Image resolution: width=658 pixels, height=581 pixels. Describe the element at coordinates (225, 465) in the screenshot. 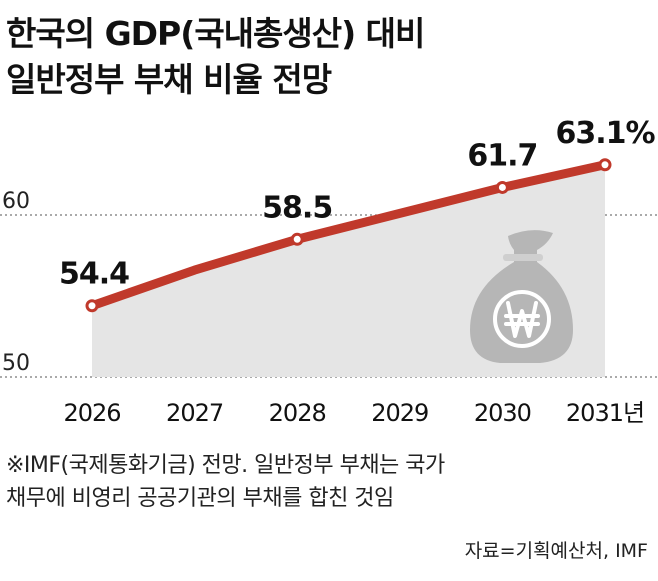

I see `footnote-line-1: ※IMF(국제통화기금) 전망. 일반정부 부채는 국가` at that location.